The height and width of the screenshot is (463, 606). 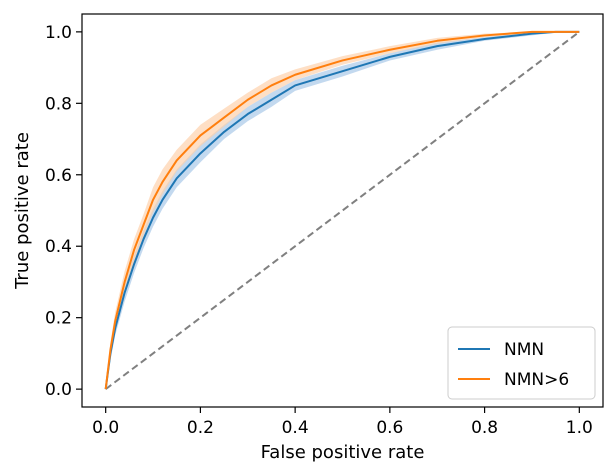 What do you see at coordinates (58, 247) in the screenshot?
I see `y-tick-label: 0.4` at bounding box center [58, 247].